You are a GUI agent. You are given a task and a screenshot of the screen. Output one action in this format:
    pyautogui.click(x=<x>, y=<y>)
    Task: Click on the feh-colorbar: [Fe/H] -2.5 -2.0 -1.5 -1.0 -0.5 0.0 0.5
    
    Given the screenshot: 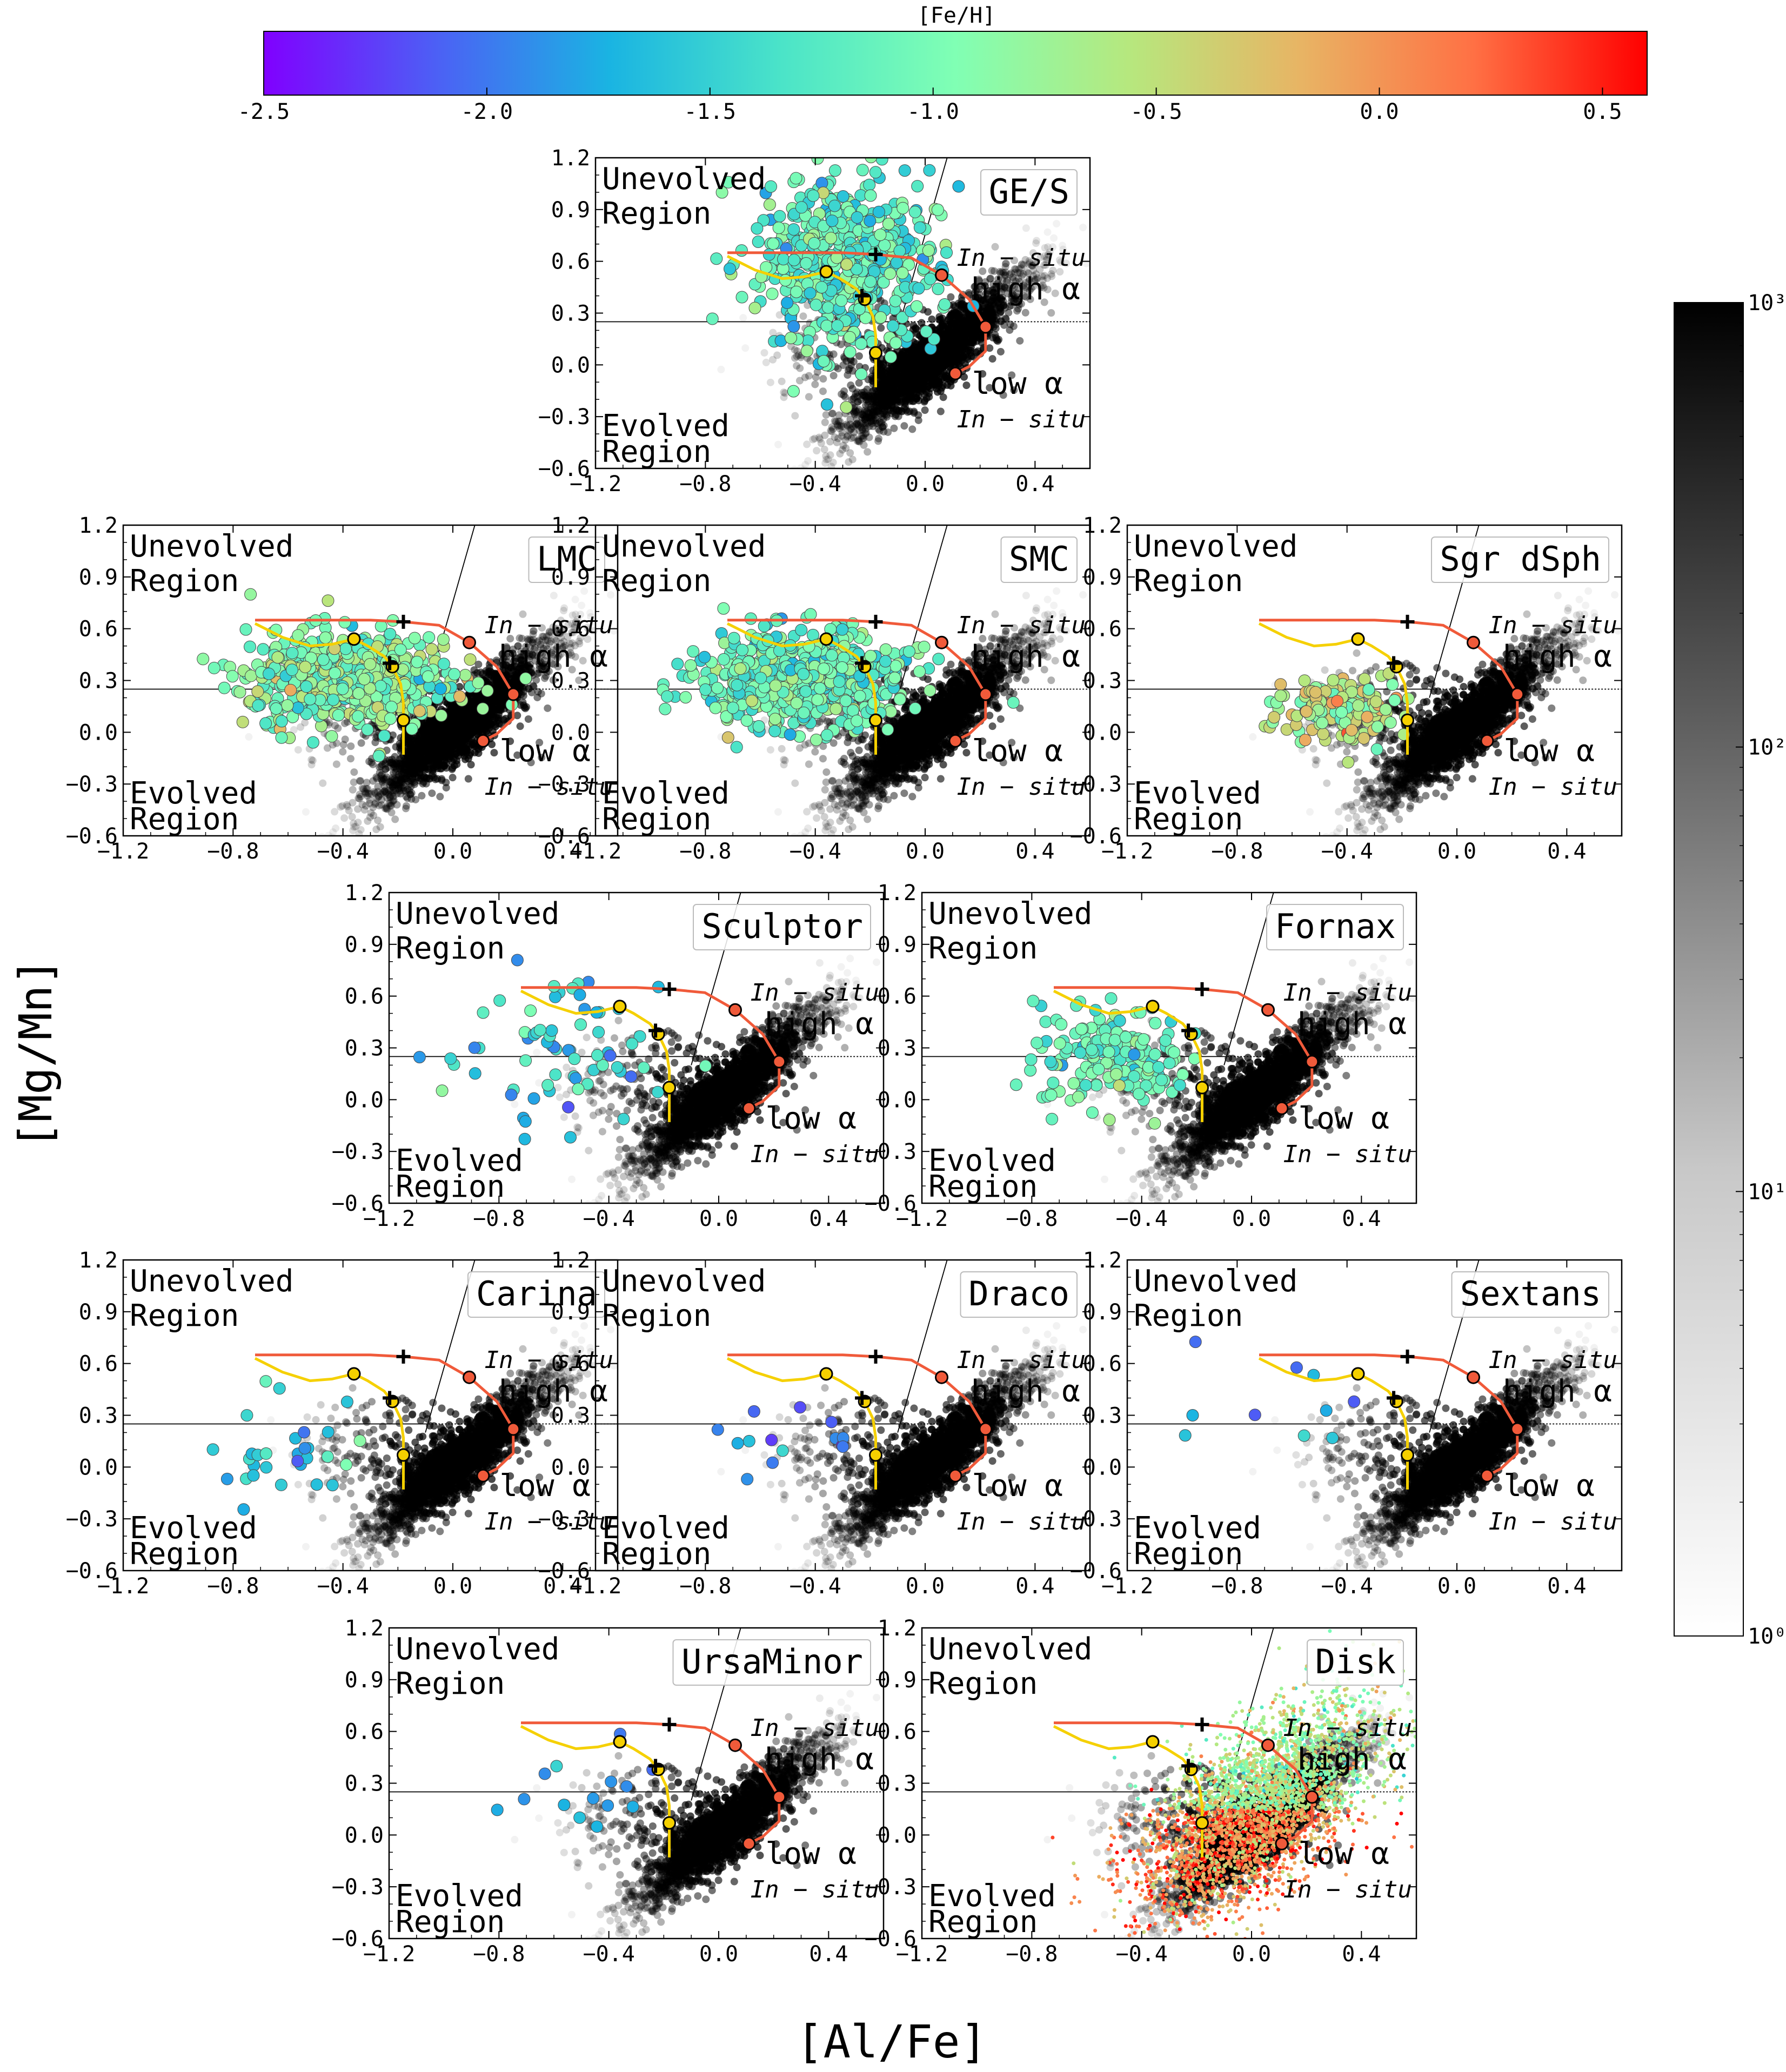 What is the action you would take?
    pyautogui.click(x=943, y=63)
    